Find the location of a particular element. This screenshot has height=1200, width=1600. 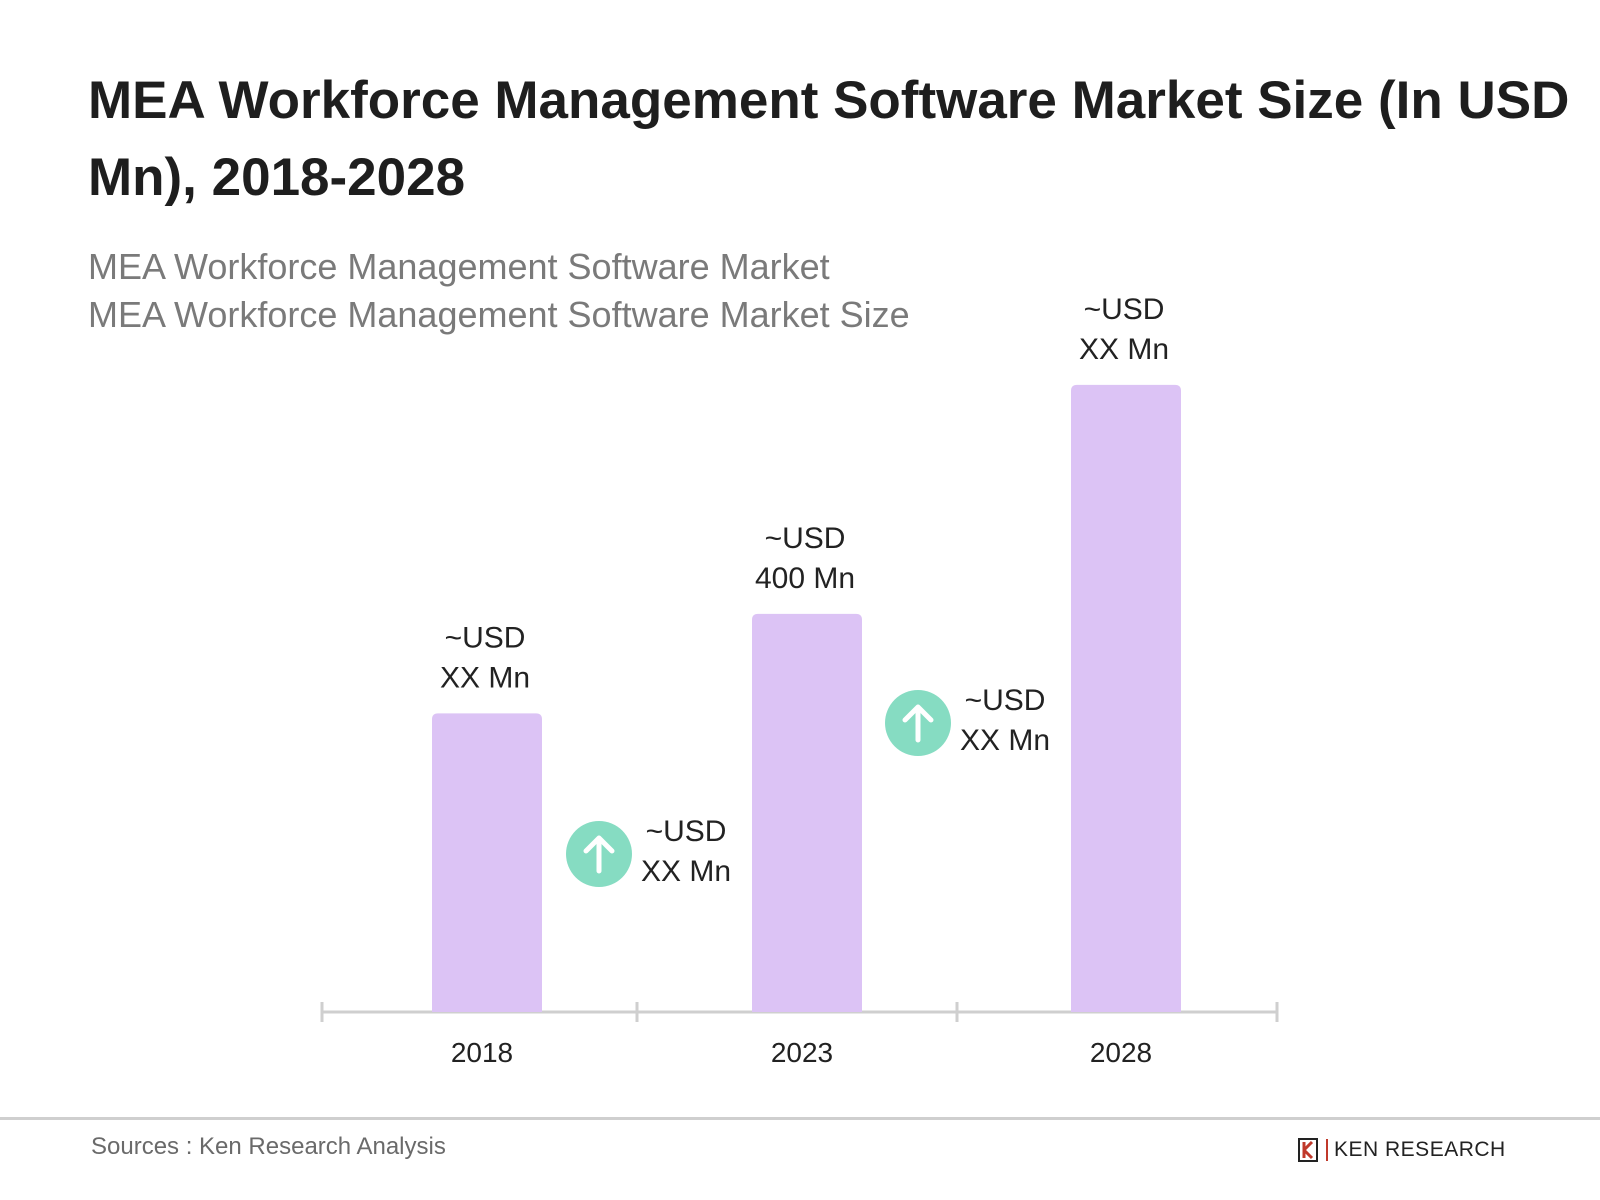

source-note: Sources : Ken Research Analysis is located at coordinates (268, 1146).